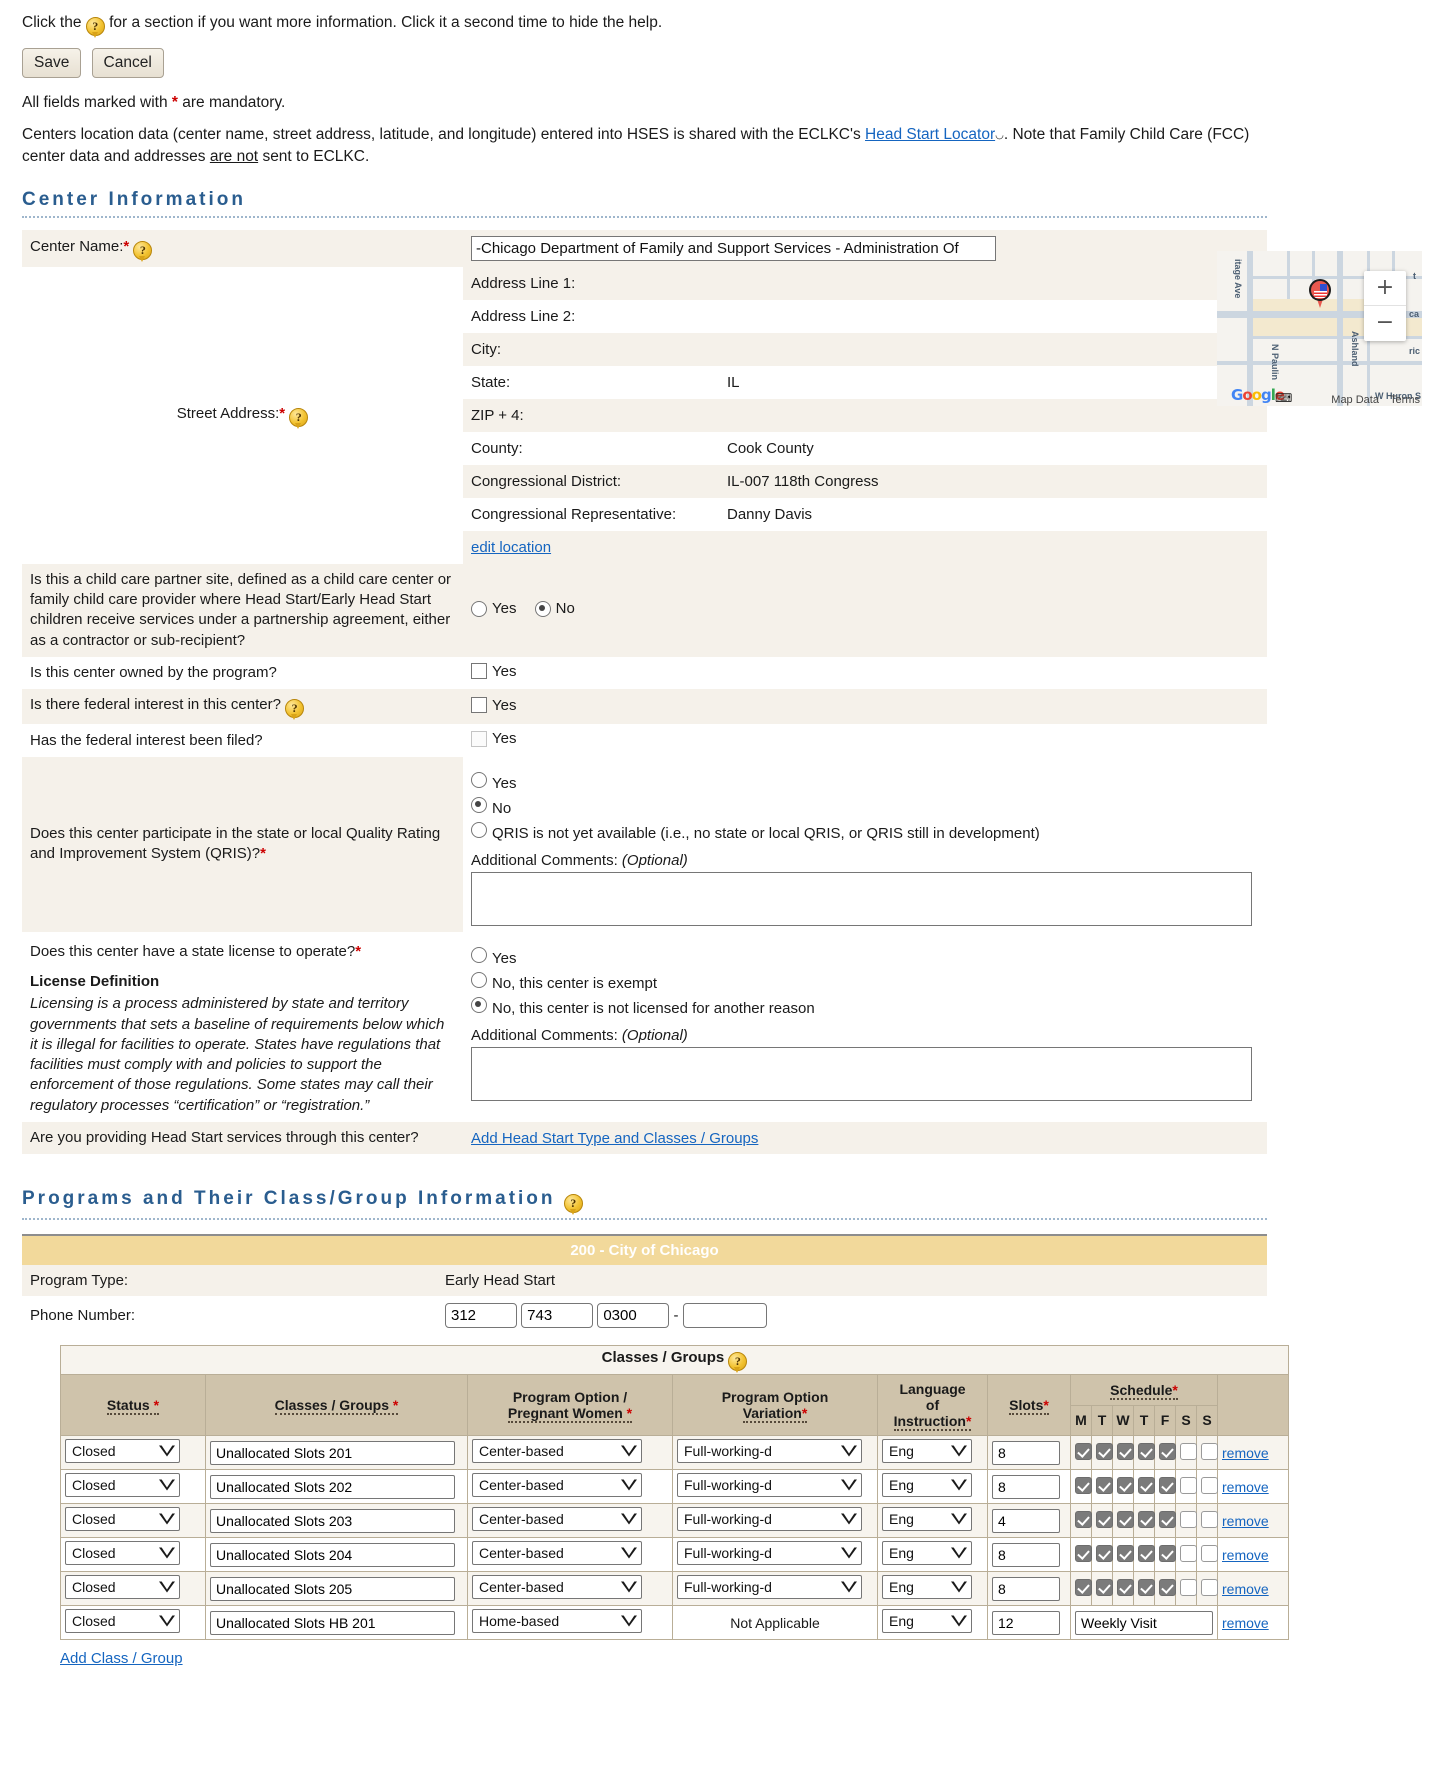 This screenshot has width=1448, height=1769. What do you see at coordinates (1144, 1622) in the screenshot?
I see `weekly-visit-input` at bounding box center [1144, 1622].